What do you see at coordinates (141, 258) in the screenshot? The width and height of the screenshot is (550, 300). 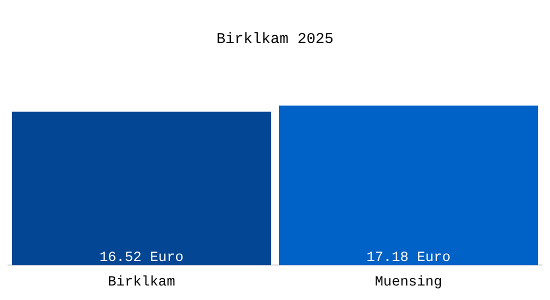 I see `data-label: 16.52 Euro` at bounding box center [141, 258].